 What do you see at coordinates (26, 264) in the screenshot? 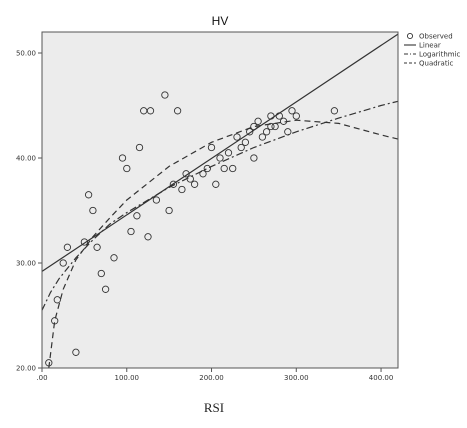
I see `y-tick-label: 30.00` at bounding box center [26, 264].